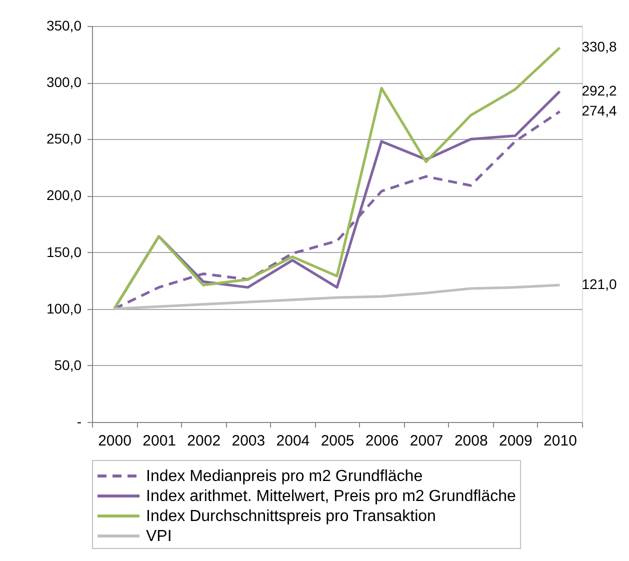  I want to click on x-tick-label: 2008, so click(471, 441).